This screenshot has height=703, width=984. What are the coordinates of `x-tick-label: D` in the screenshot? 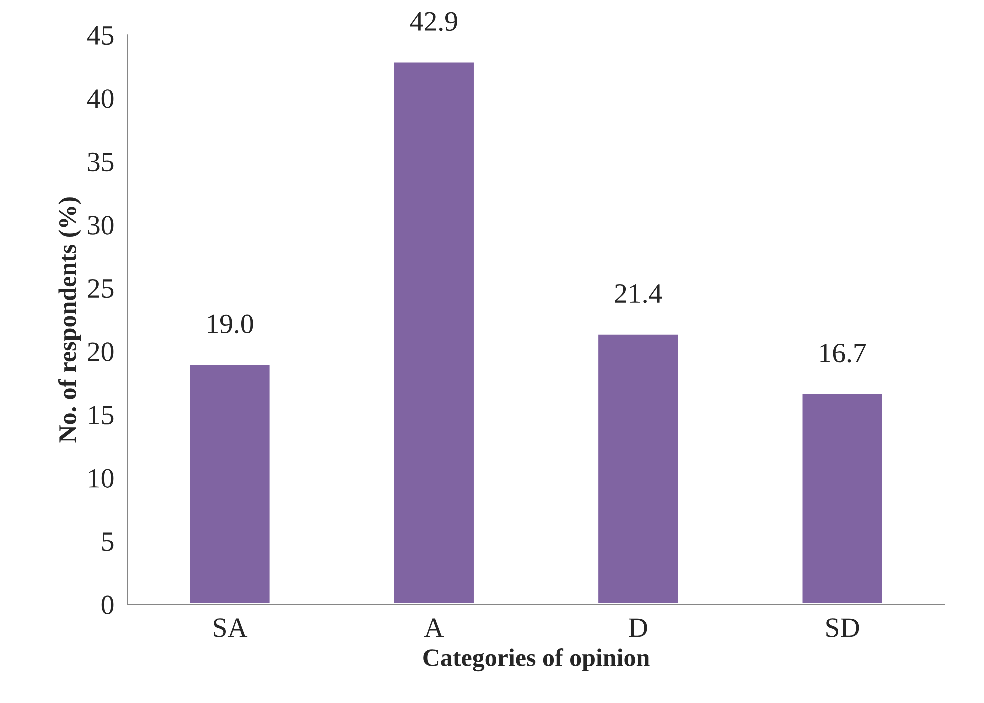 It's located at (638, 628).